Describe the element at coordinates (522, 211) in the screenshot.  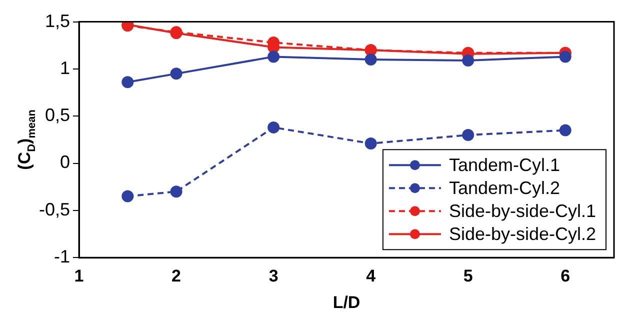
I see `legend-label: Side-by-side-Cyl.1` at that location.